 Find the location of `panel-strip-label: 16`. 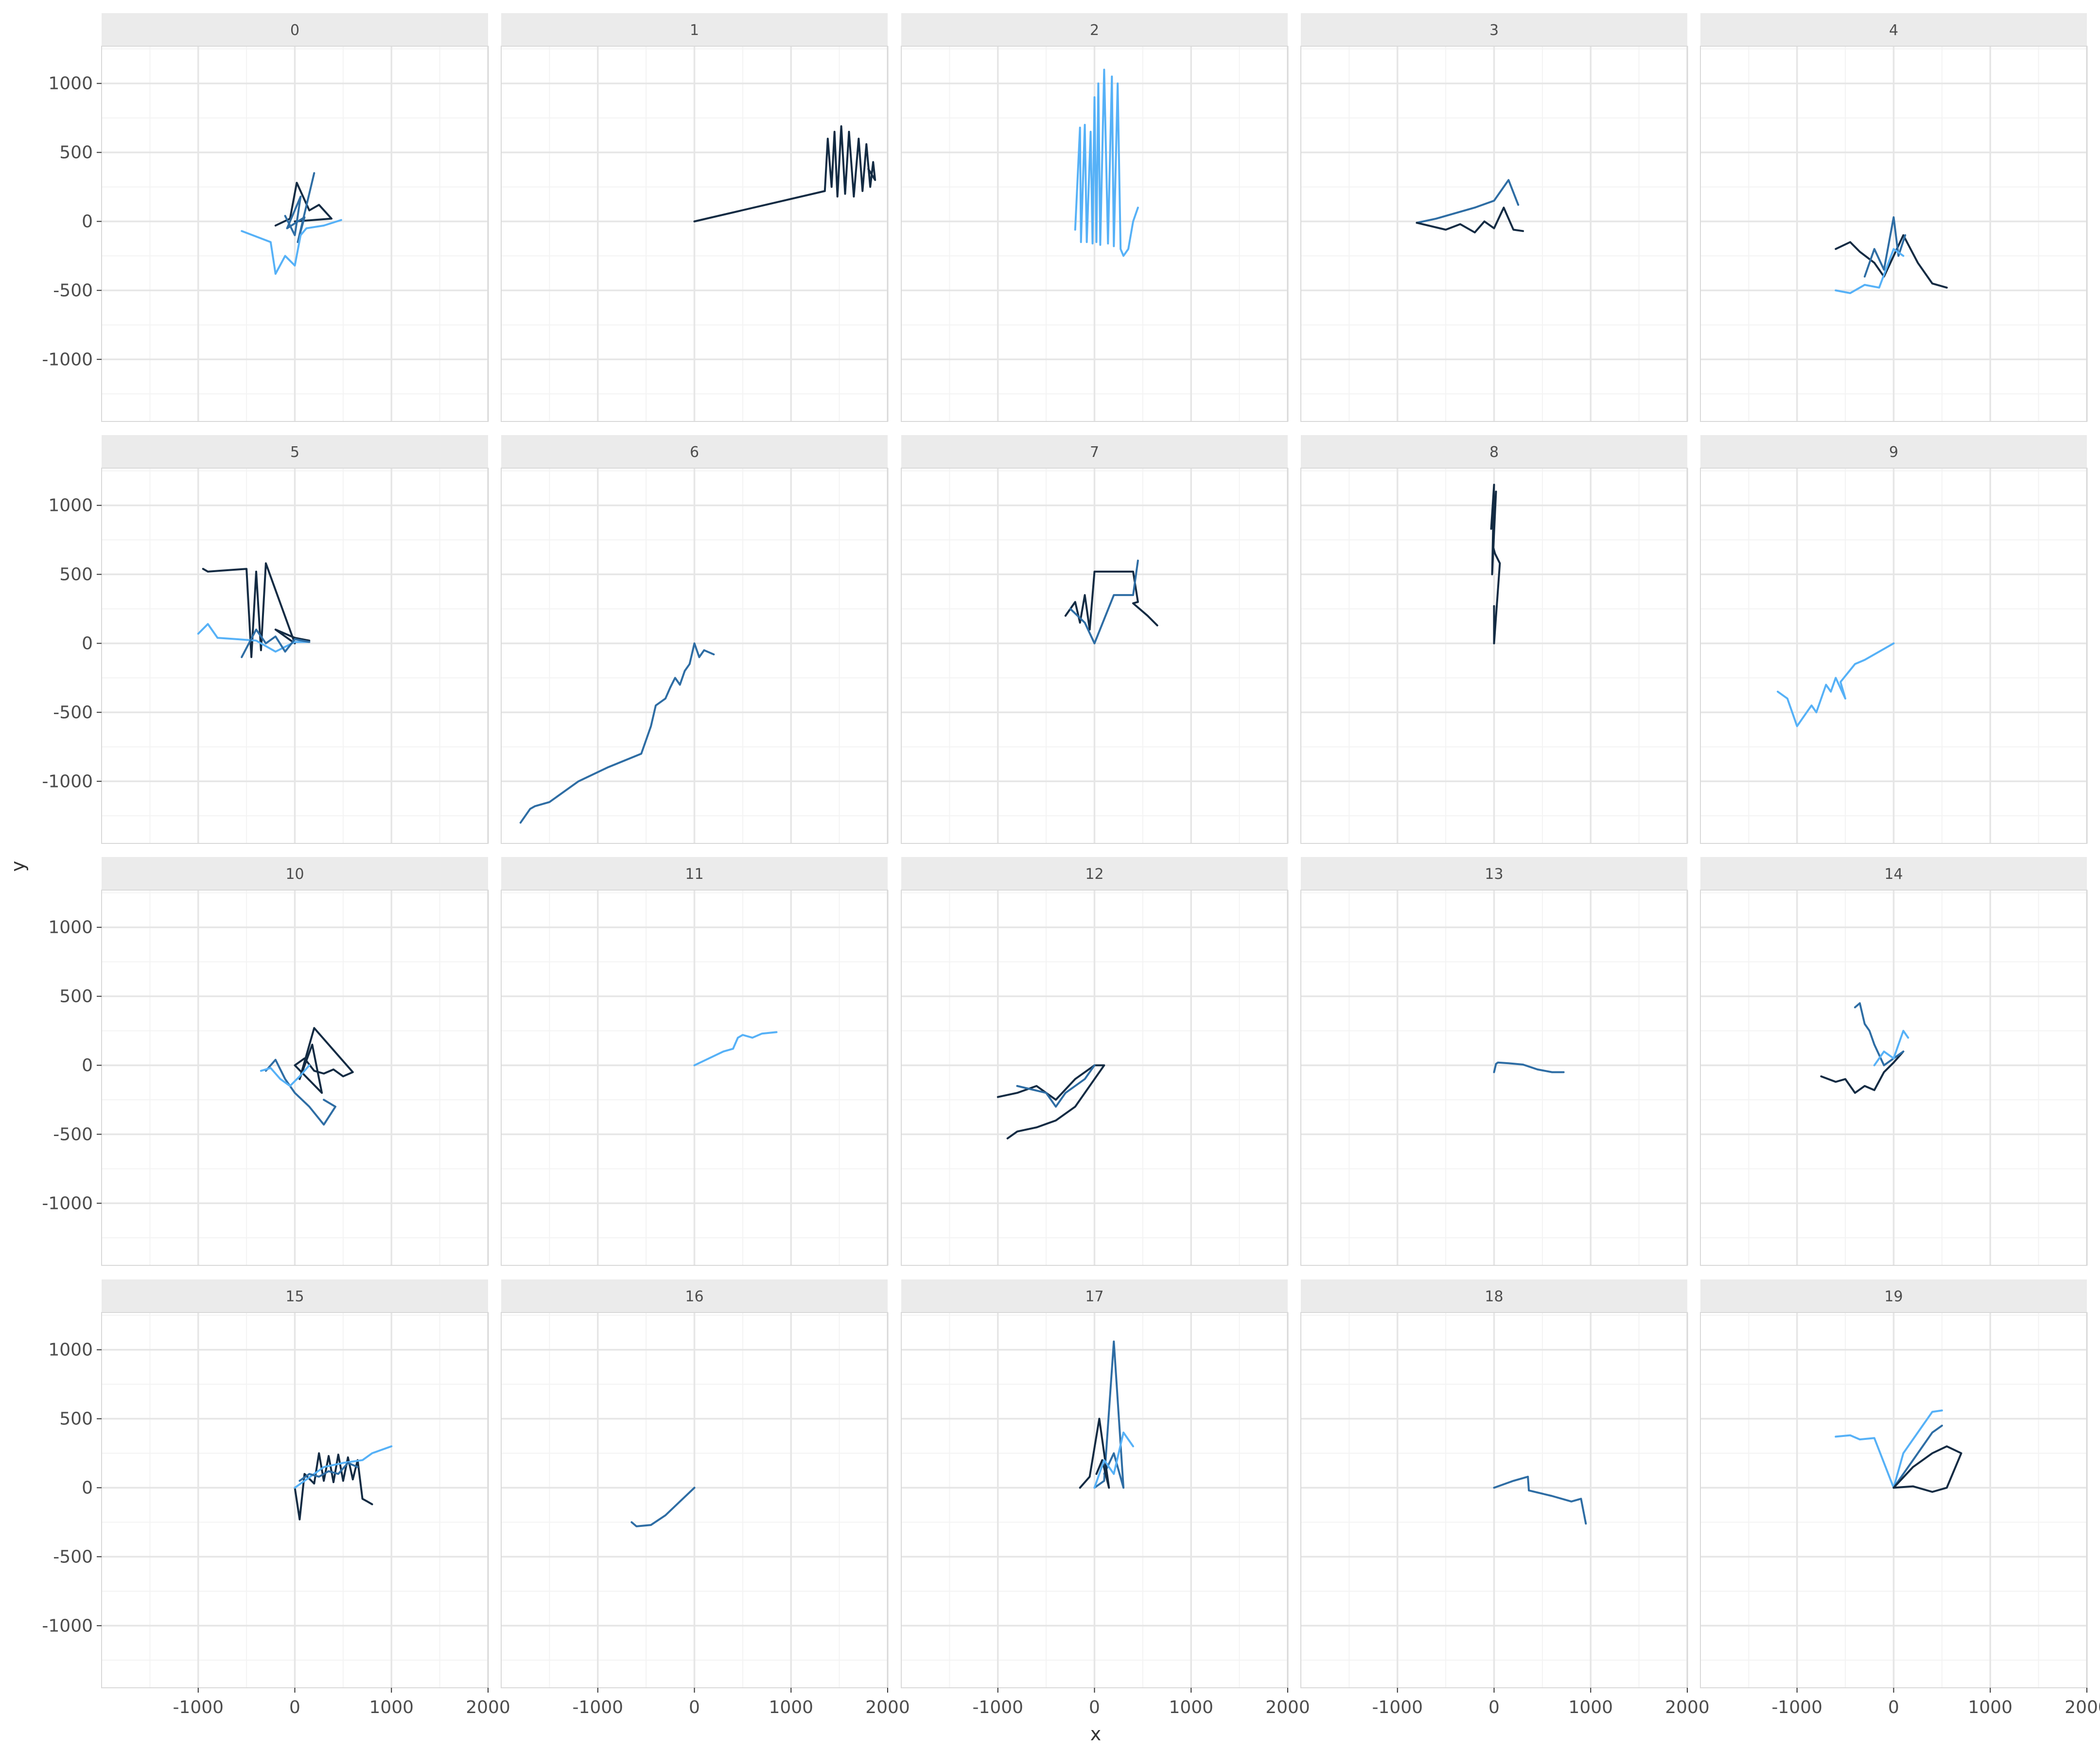

panel-strip-label: 16 is located at coordinates (694, 1296).